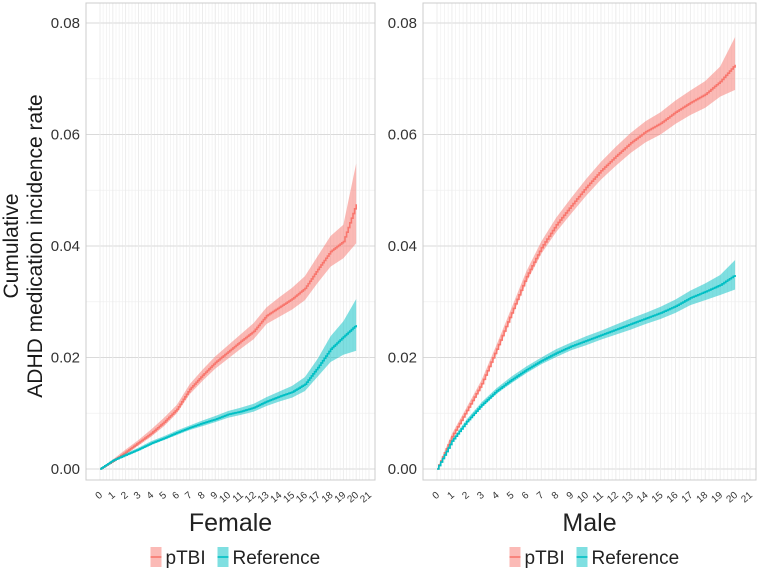  I want to click on y-axis-title-line2: ADHD medication incidence rate, so click(35, 245).